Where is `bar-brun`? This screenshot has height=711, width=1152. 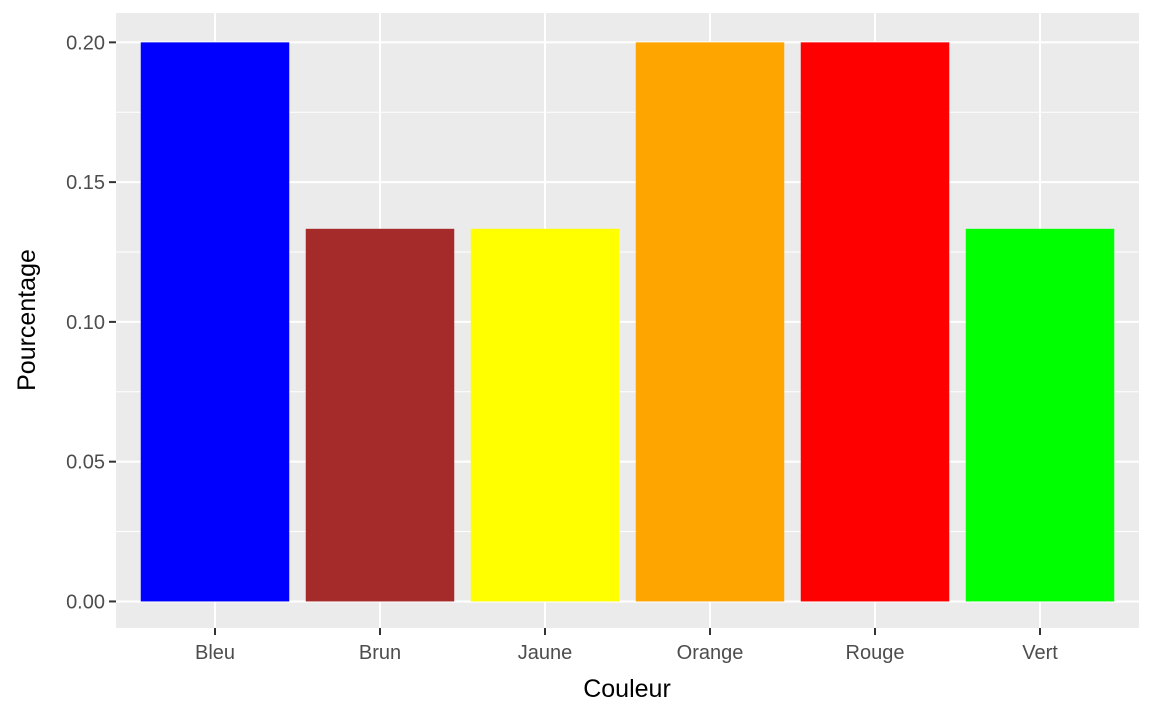 bar-brun is located at coordinates (380, 415).